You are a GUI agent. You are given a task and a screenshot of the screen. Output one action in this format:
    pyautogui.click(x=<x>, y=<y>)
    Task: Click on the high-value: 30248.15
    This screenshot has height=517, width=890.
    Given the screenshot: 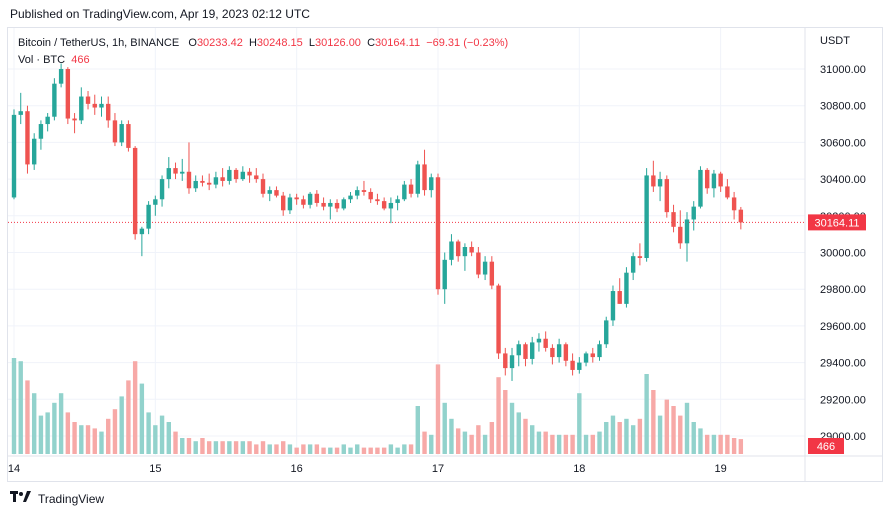 What is the action you would take?
    pyautogui.click(x=279, y=43)
    